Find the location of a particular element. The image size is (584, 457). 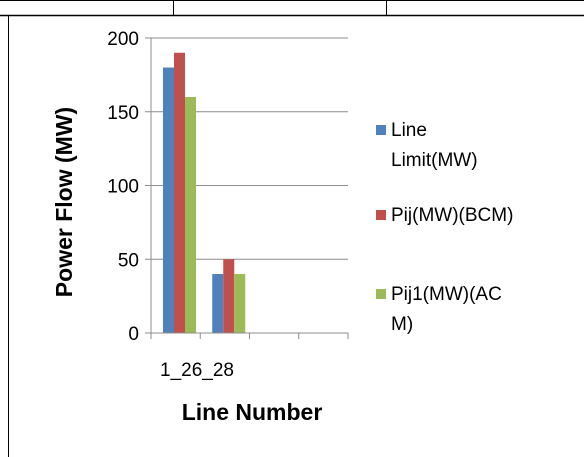

y-tick-label: 100 is located at coordinates (123, 187).